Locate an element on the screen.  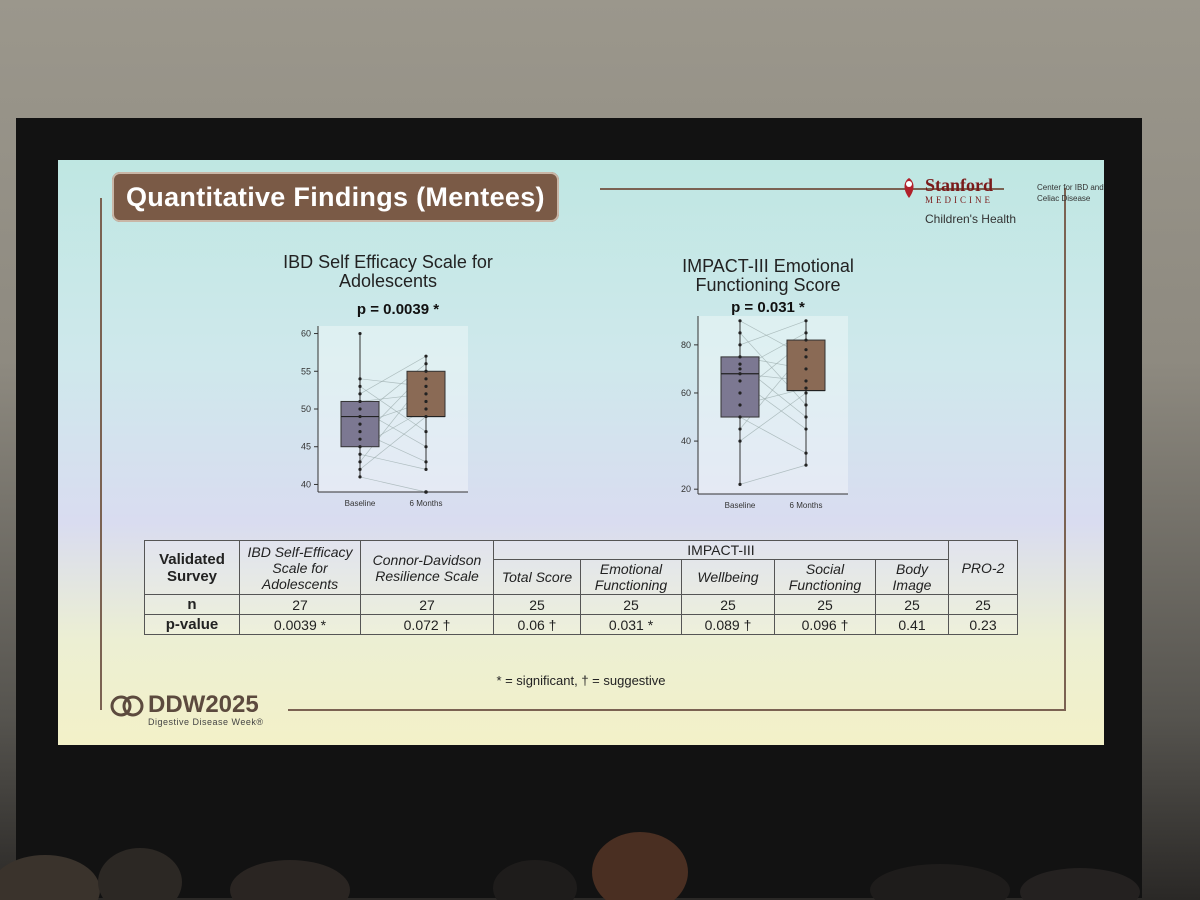
col-header: Total Score is located at coordinates (537, 577).